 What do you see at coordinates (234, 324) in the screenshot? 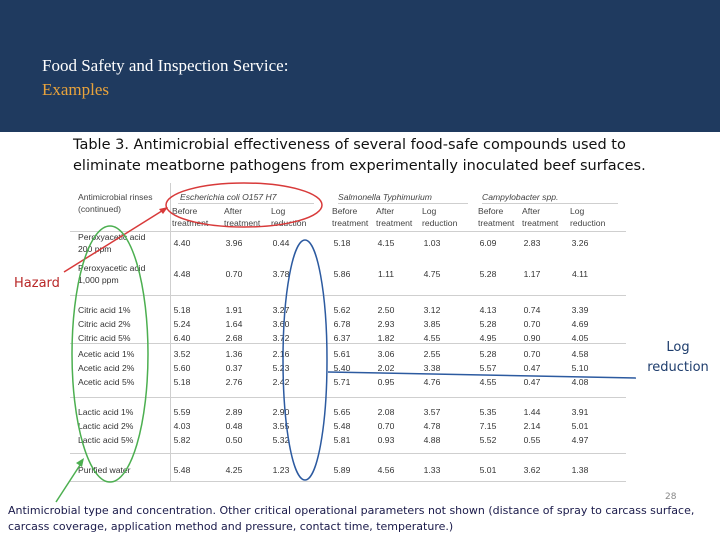
I see `table-cell-value: 1.64` at bounding box center [234, 324].